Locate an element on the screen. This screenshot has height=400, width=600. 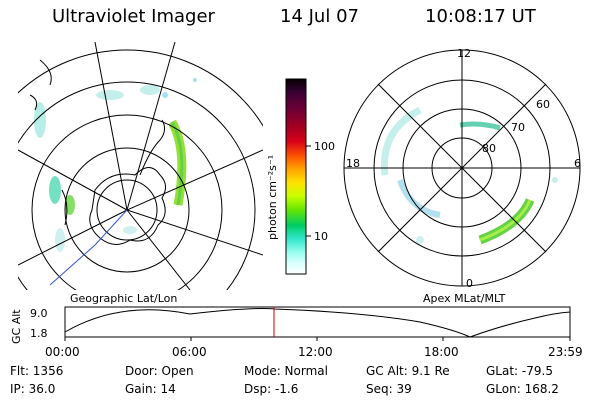
timeline-axis-label: GC Alt is located at coordinates (16, 326).